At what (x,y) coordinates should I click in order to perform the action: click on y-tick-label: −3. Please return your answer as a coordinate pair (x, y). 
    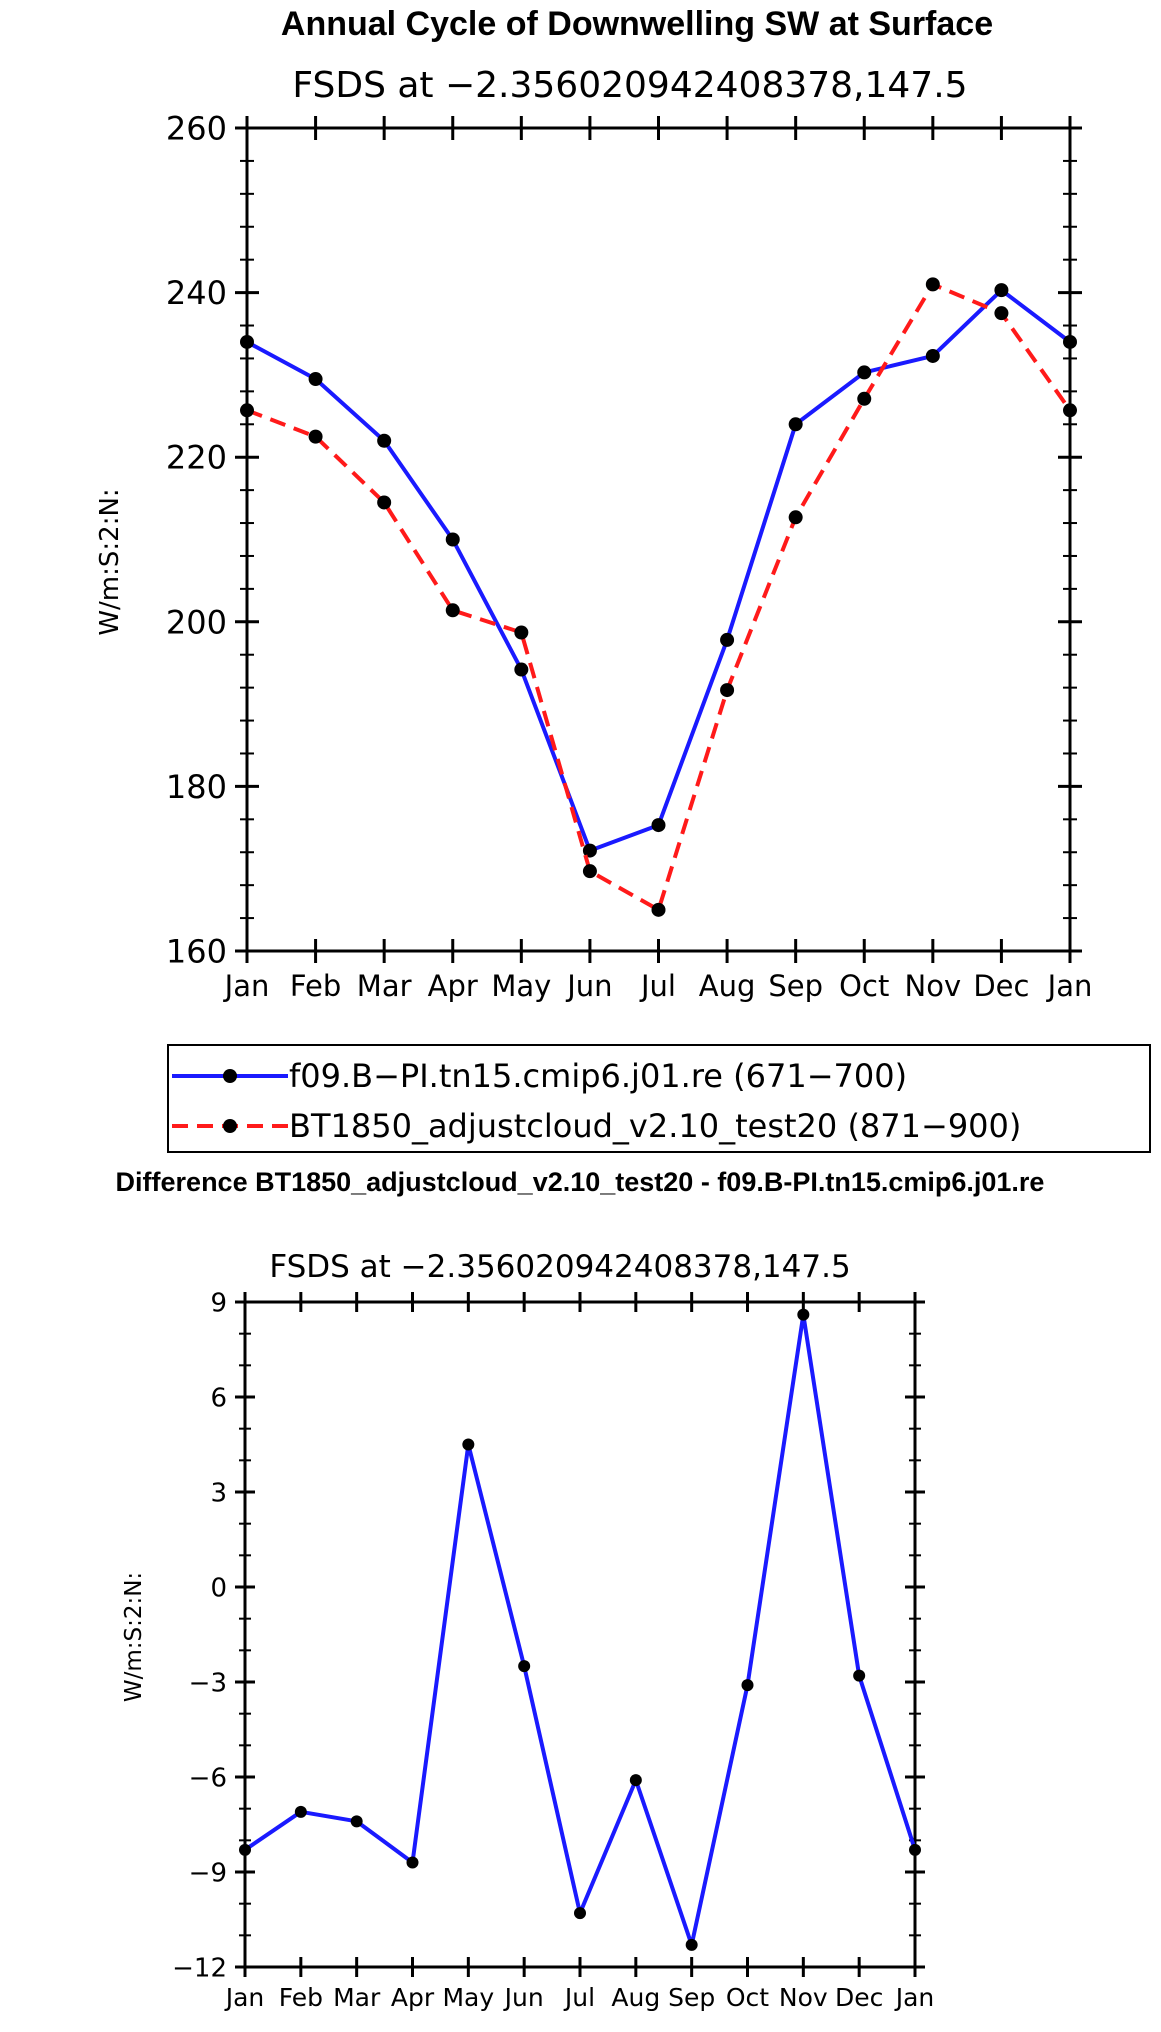
    Looking at the image, I should click on (208, 1683).